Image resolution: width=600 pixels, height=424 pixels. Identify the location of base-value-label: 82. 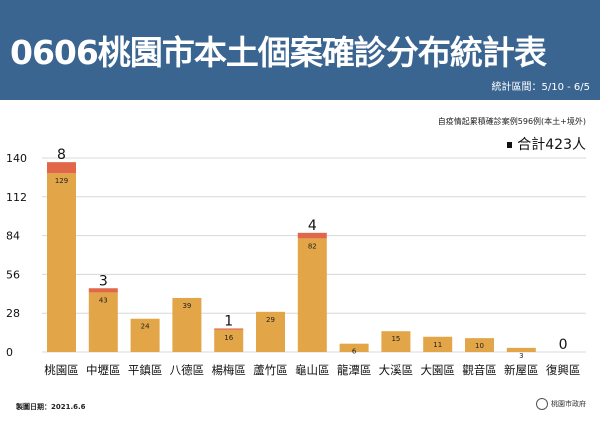
(312, 246).